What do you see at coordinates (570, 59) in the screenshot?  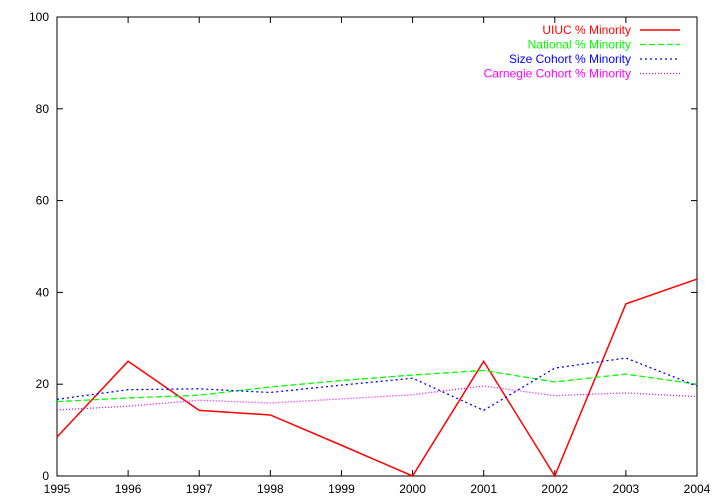 I see `legend-label: Size Cohort % Minority` at bounding box center [570, 59].